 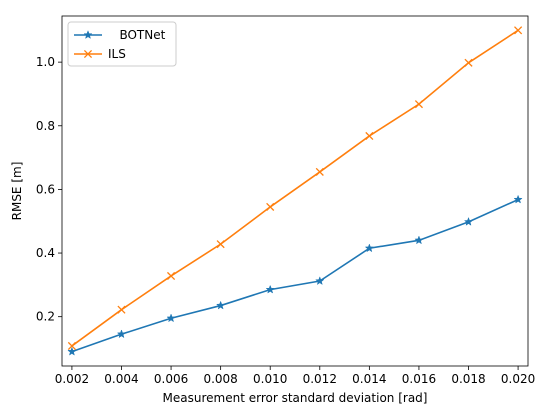 I want to click on y-tick-label: 1.0, so click(x=45, y=62).